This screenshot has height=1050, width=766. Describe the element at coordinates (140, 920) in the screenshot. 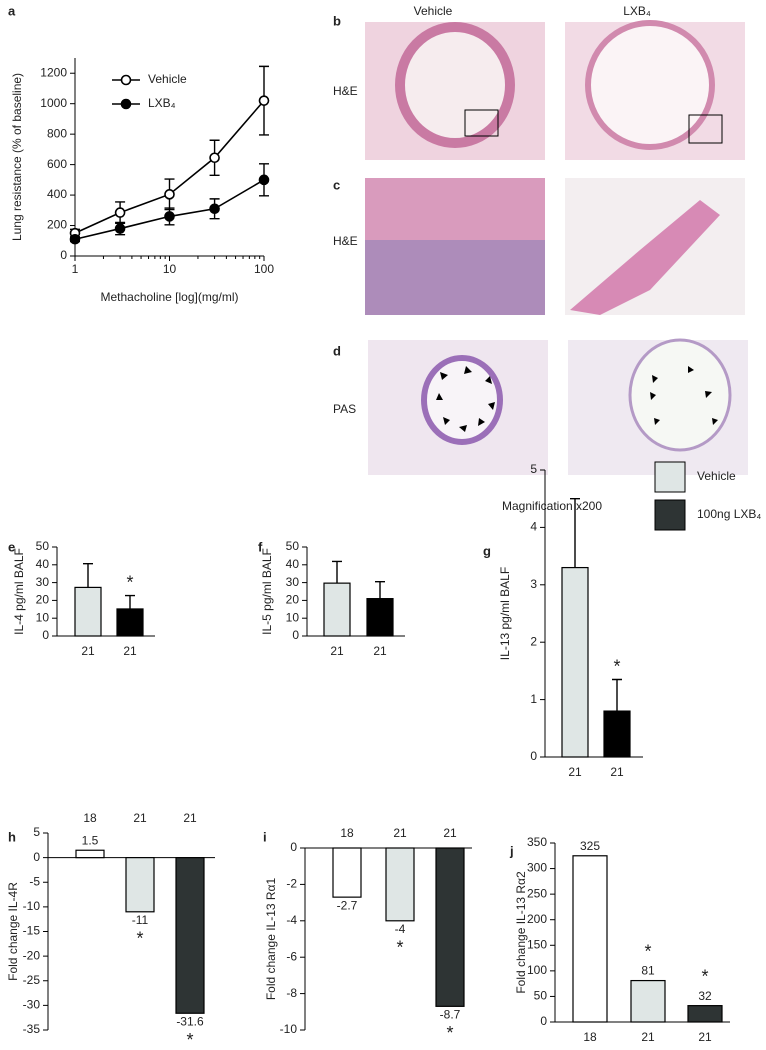

I see `value-label: -11` at that location.